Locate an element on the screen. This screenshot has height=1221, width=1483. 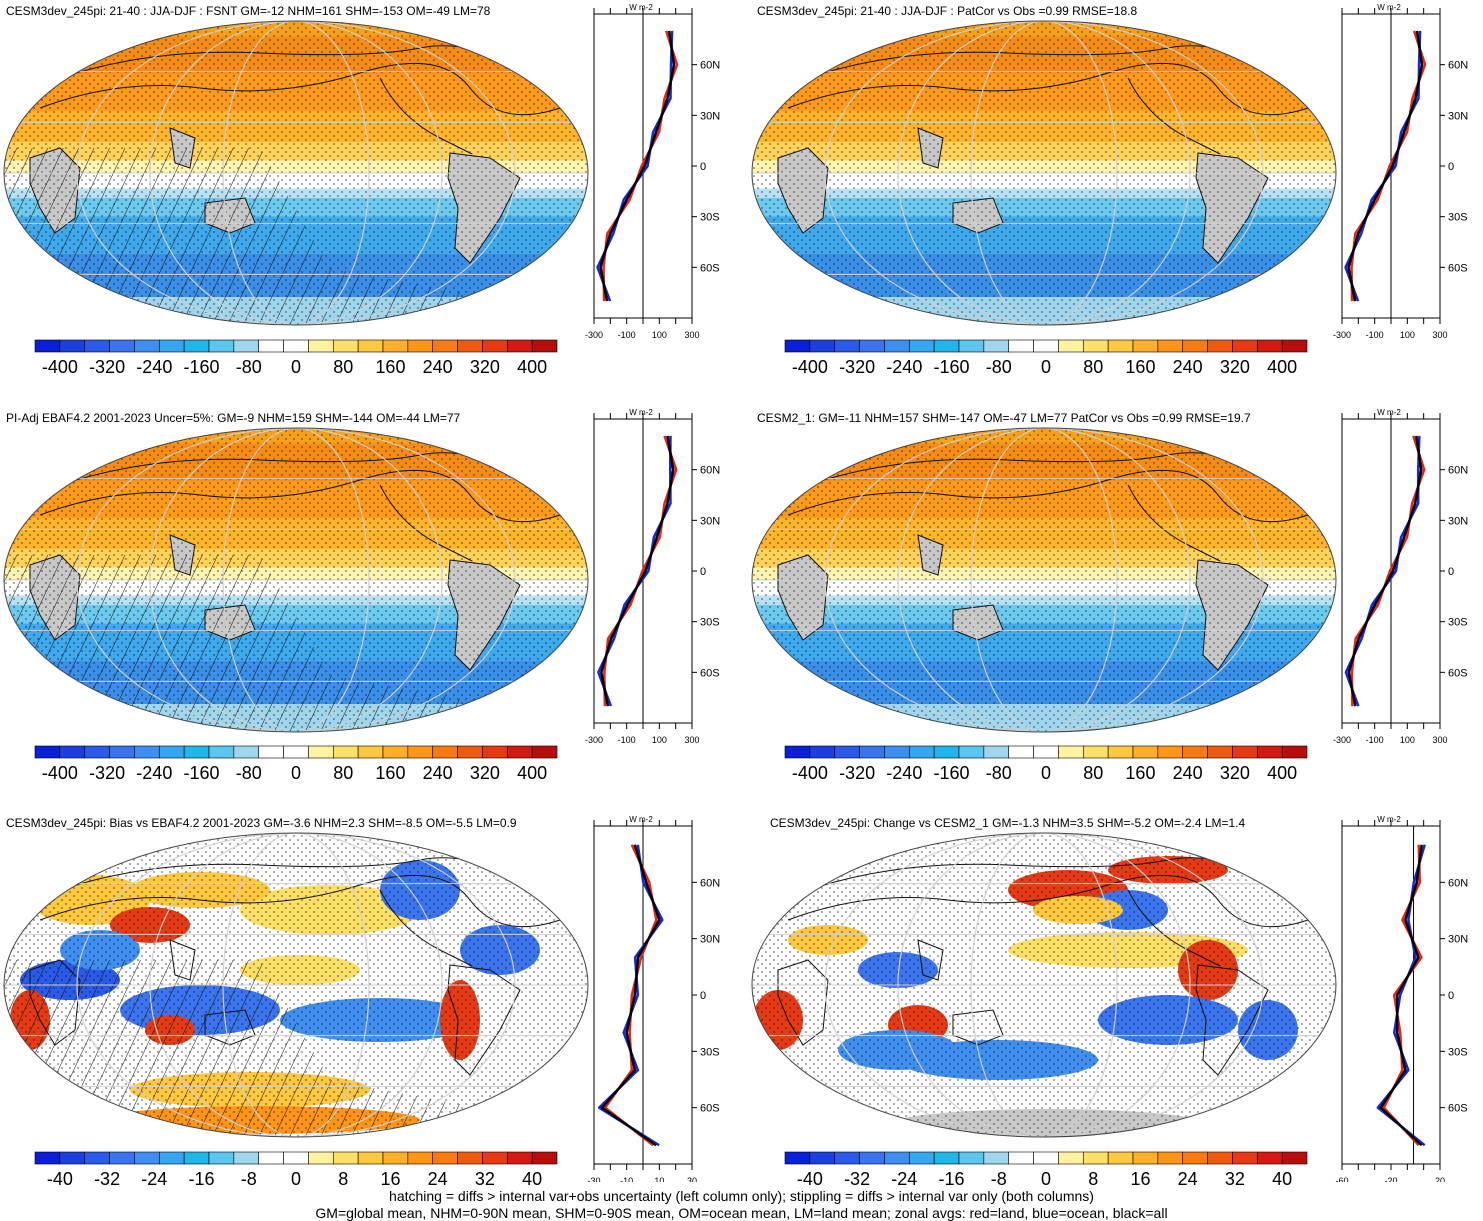
hatching is located at coordinates (296, 1048).